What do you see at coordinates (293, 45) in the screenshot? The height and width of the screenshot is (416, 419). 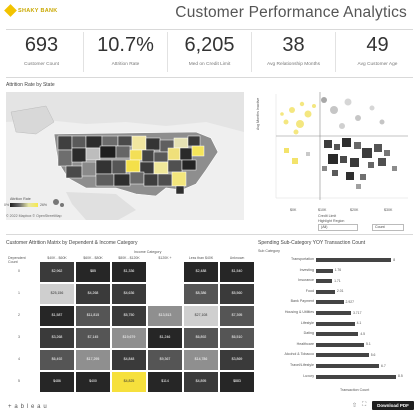 I see `kpi-value: 38` at bounding box center [293, 45].